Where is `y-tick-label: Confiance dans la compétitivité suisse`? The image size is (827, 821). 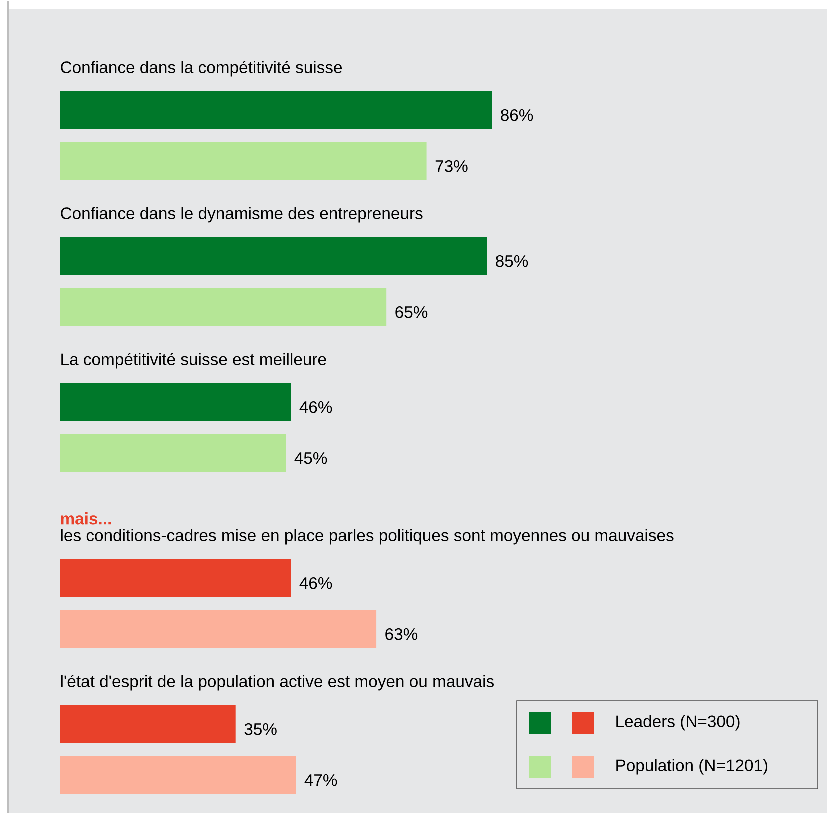
y-tick-label: Confiance dans la compétitivité suisse is located at coordinates (201, 69).